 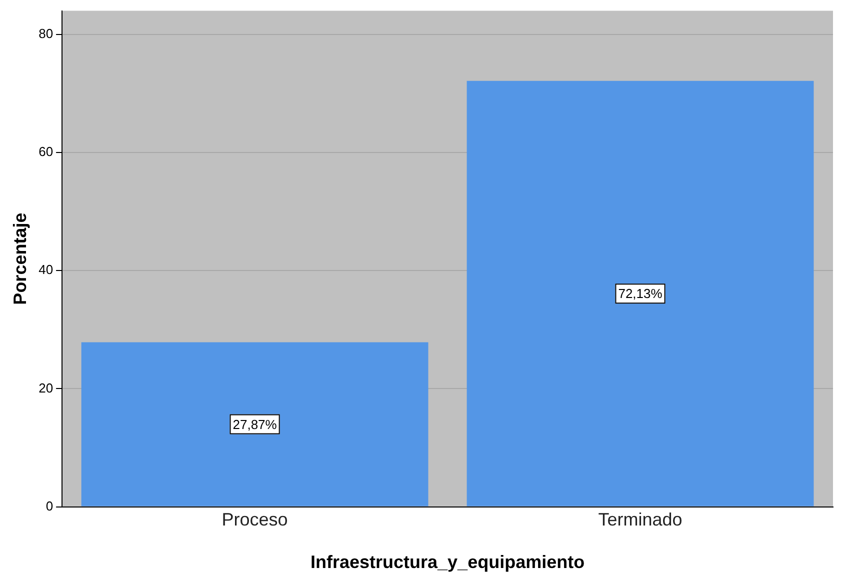 I want to click on x-axis-title: Infraestructura_y_equipamiento, so click(x=447, y=562).